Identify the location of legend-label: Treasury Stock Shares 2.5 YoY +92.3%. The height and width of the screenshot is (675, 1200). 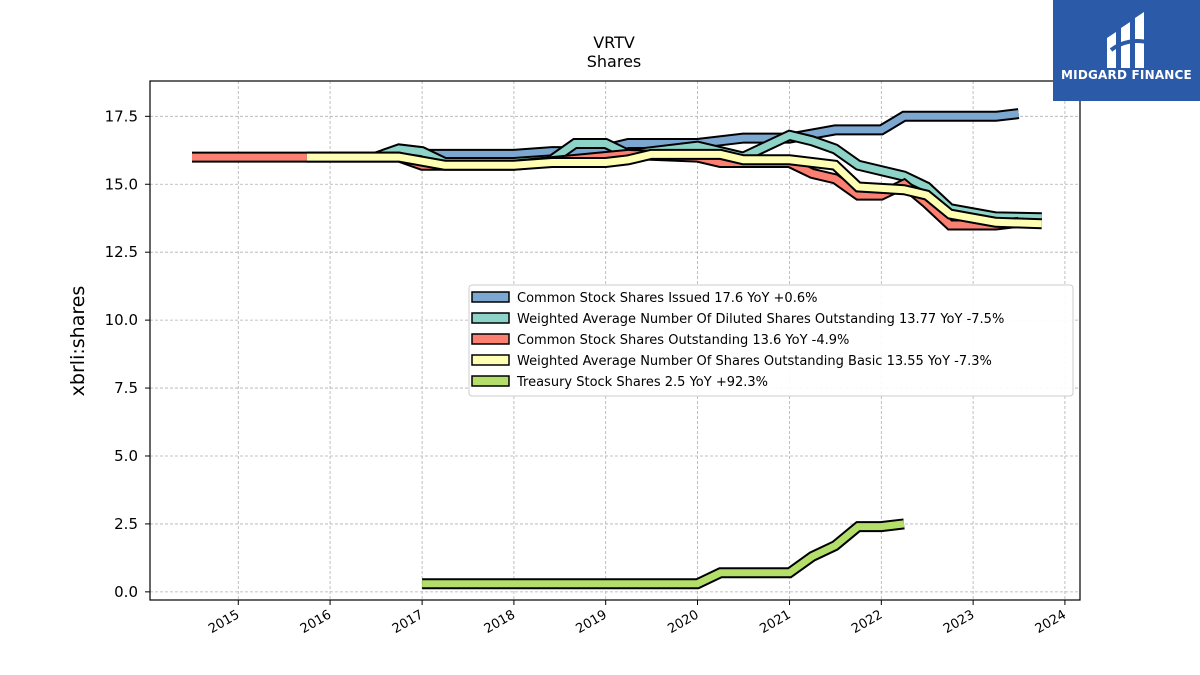
(642, 382).